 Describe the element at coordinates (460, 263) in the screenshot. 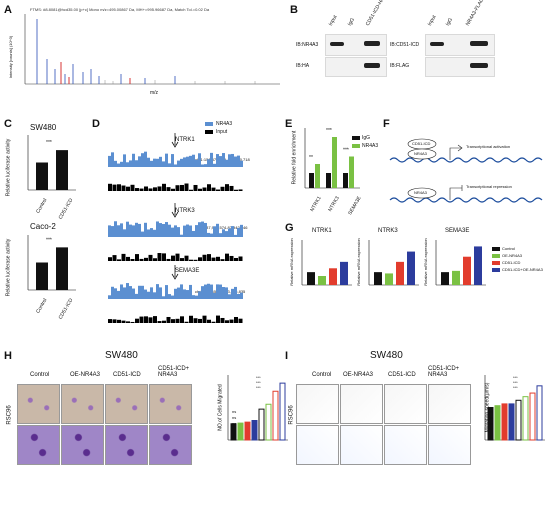

I see `g-chart3-plot` at that location.